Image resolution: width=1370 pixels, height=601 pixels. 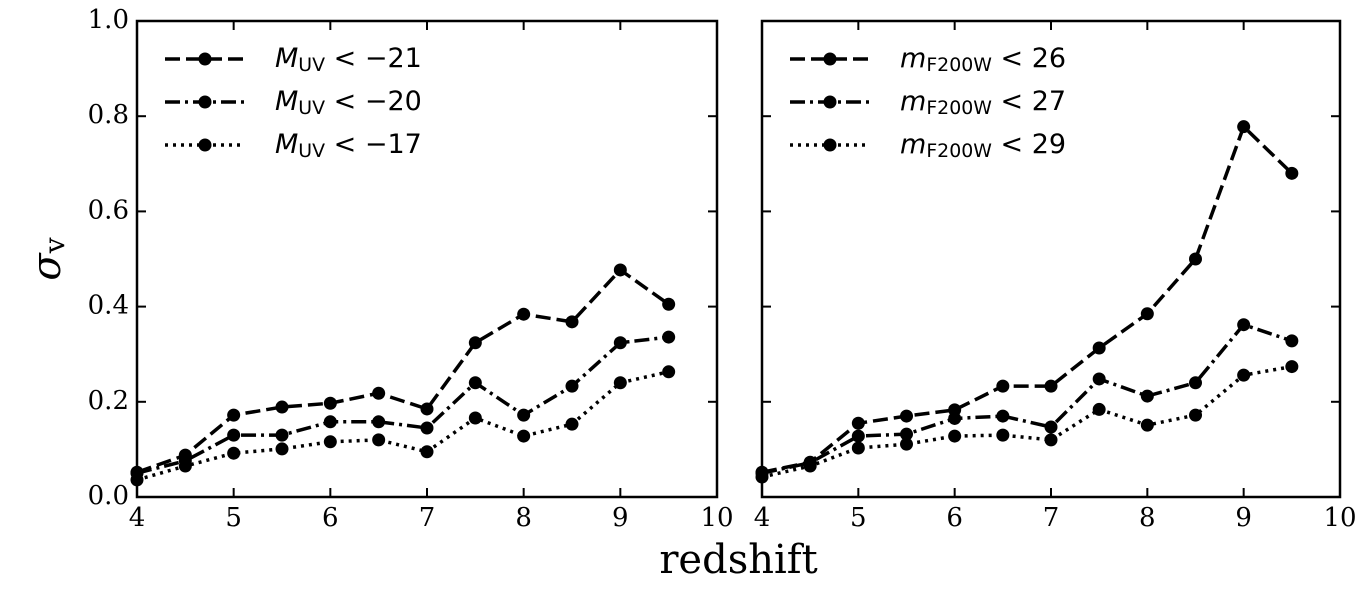 What do you see at coordinates (427, 518) in the screenshot?
I see `x-tick-label: 7` at bounding box center [427, 518].